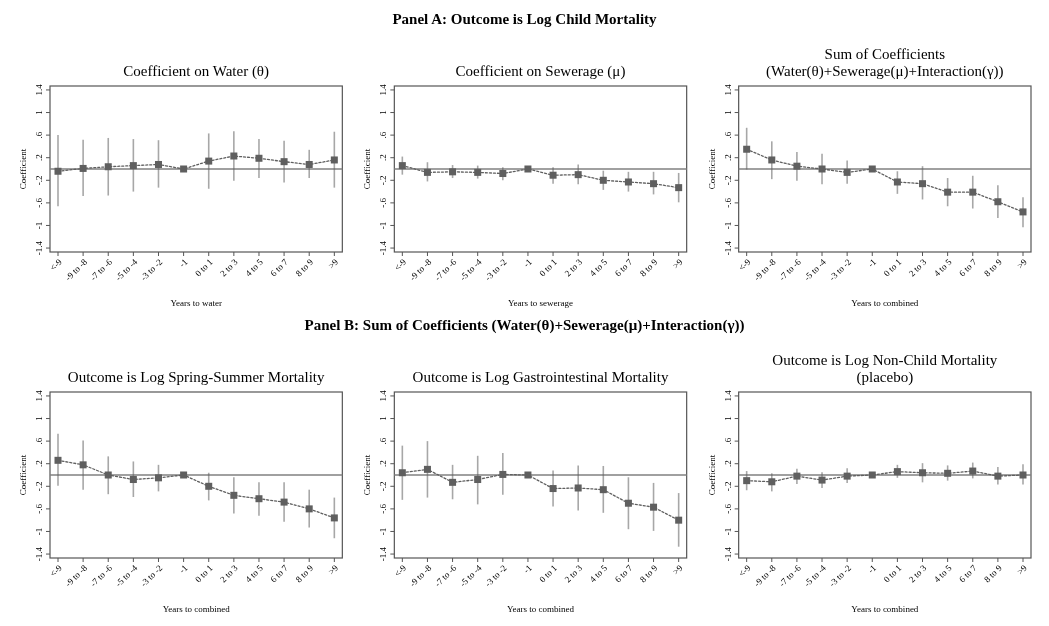  Describe the element at coordinates (495, 575) in the screenshot. I see `x-tick-label: -3 to -2` at that location.